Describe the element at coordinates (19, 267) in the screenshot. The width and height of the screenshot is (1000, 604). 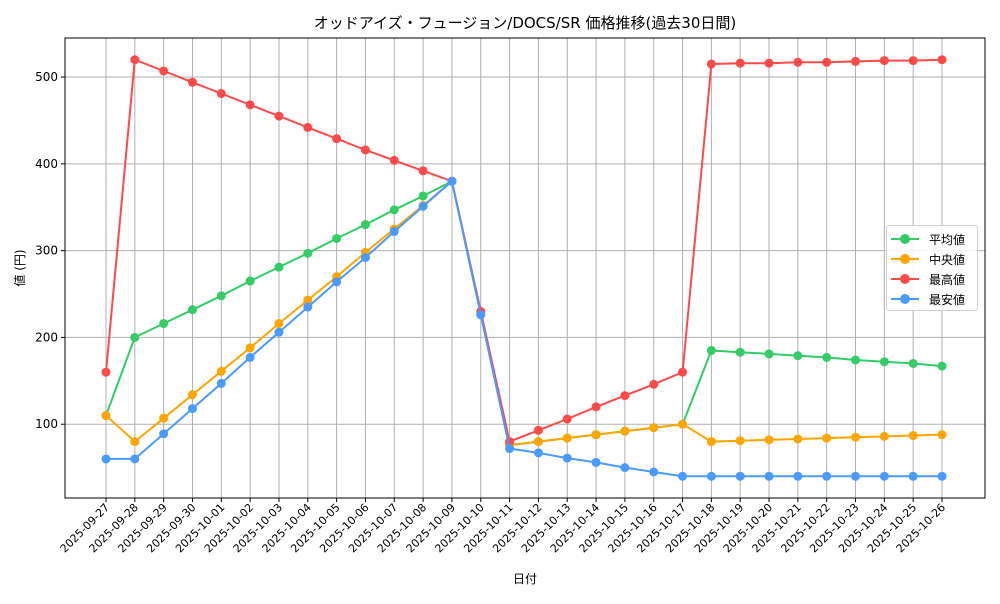
I see `y-axis-label: 値 (円)` at that location.